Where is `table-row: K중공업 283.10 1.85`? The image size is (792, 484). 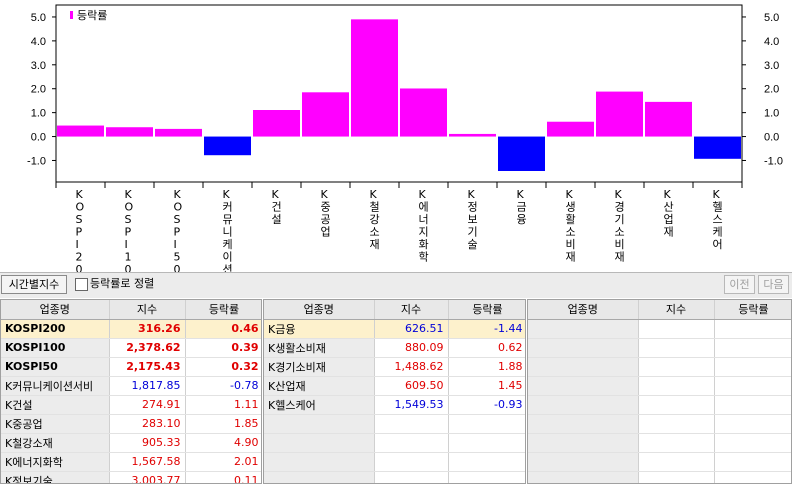 table-row: K중공업 283.10 1.85 is located at coordinates (131, 424).